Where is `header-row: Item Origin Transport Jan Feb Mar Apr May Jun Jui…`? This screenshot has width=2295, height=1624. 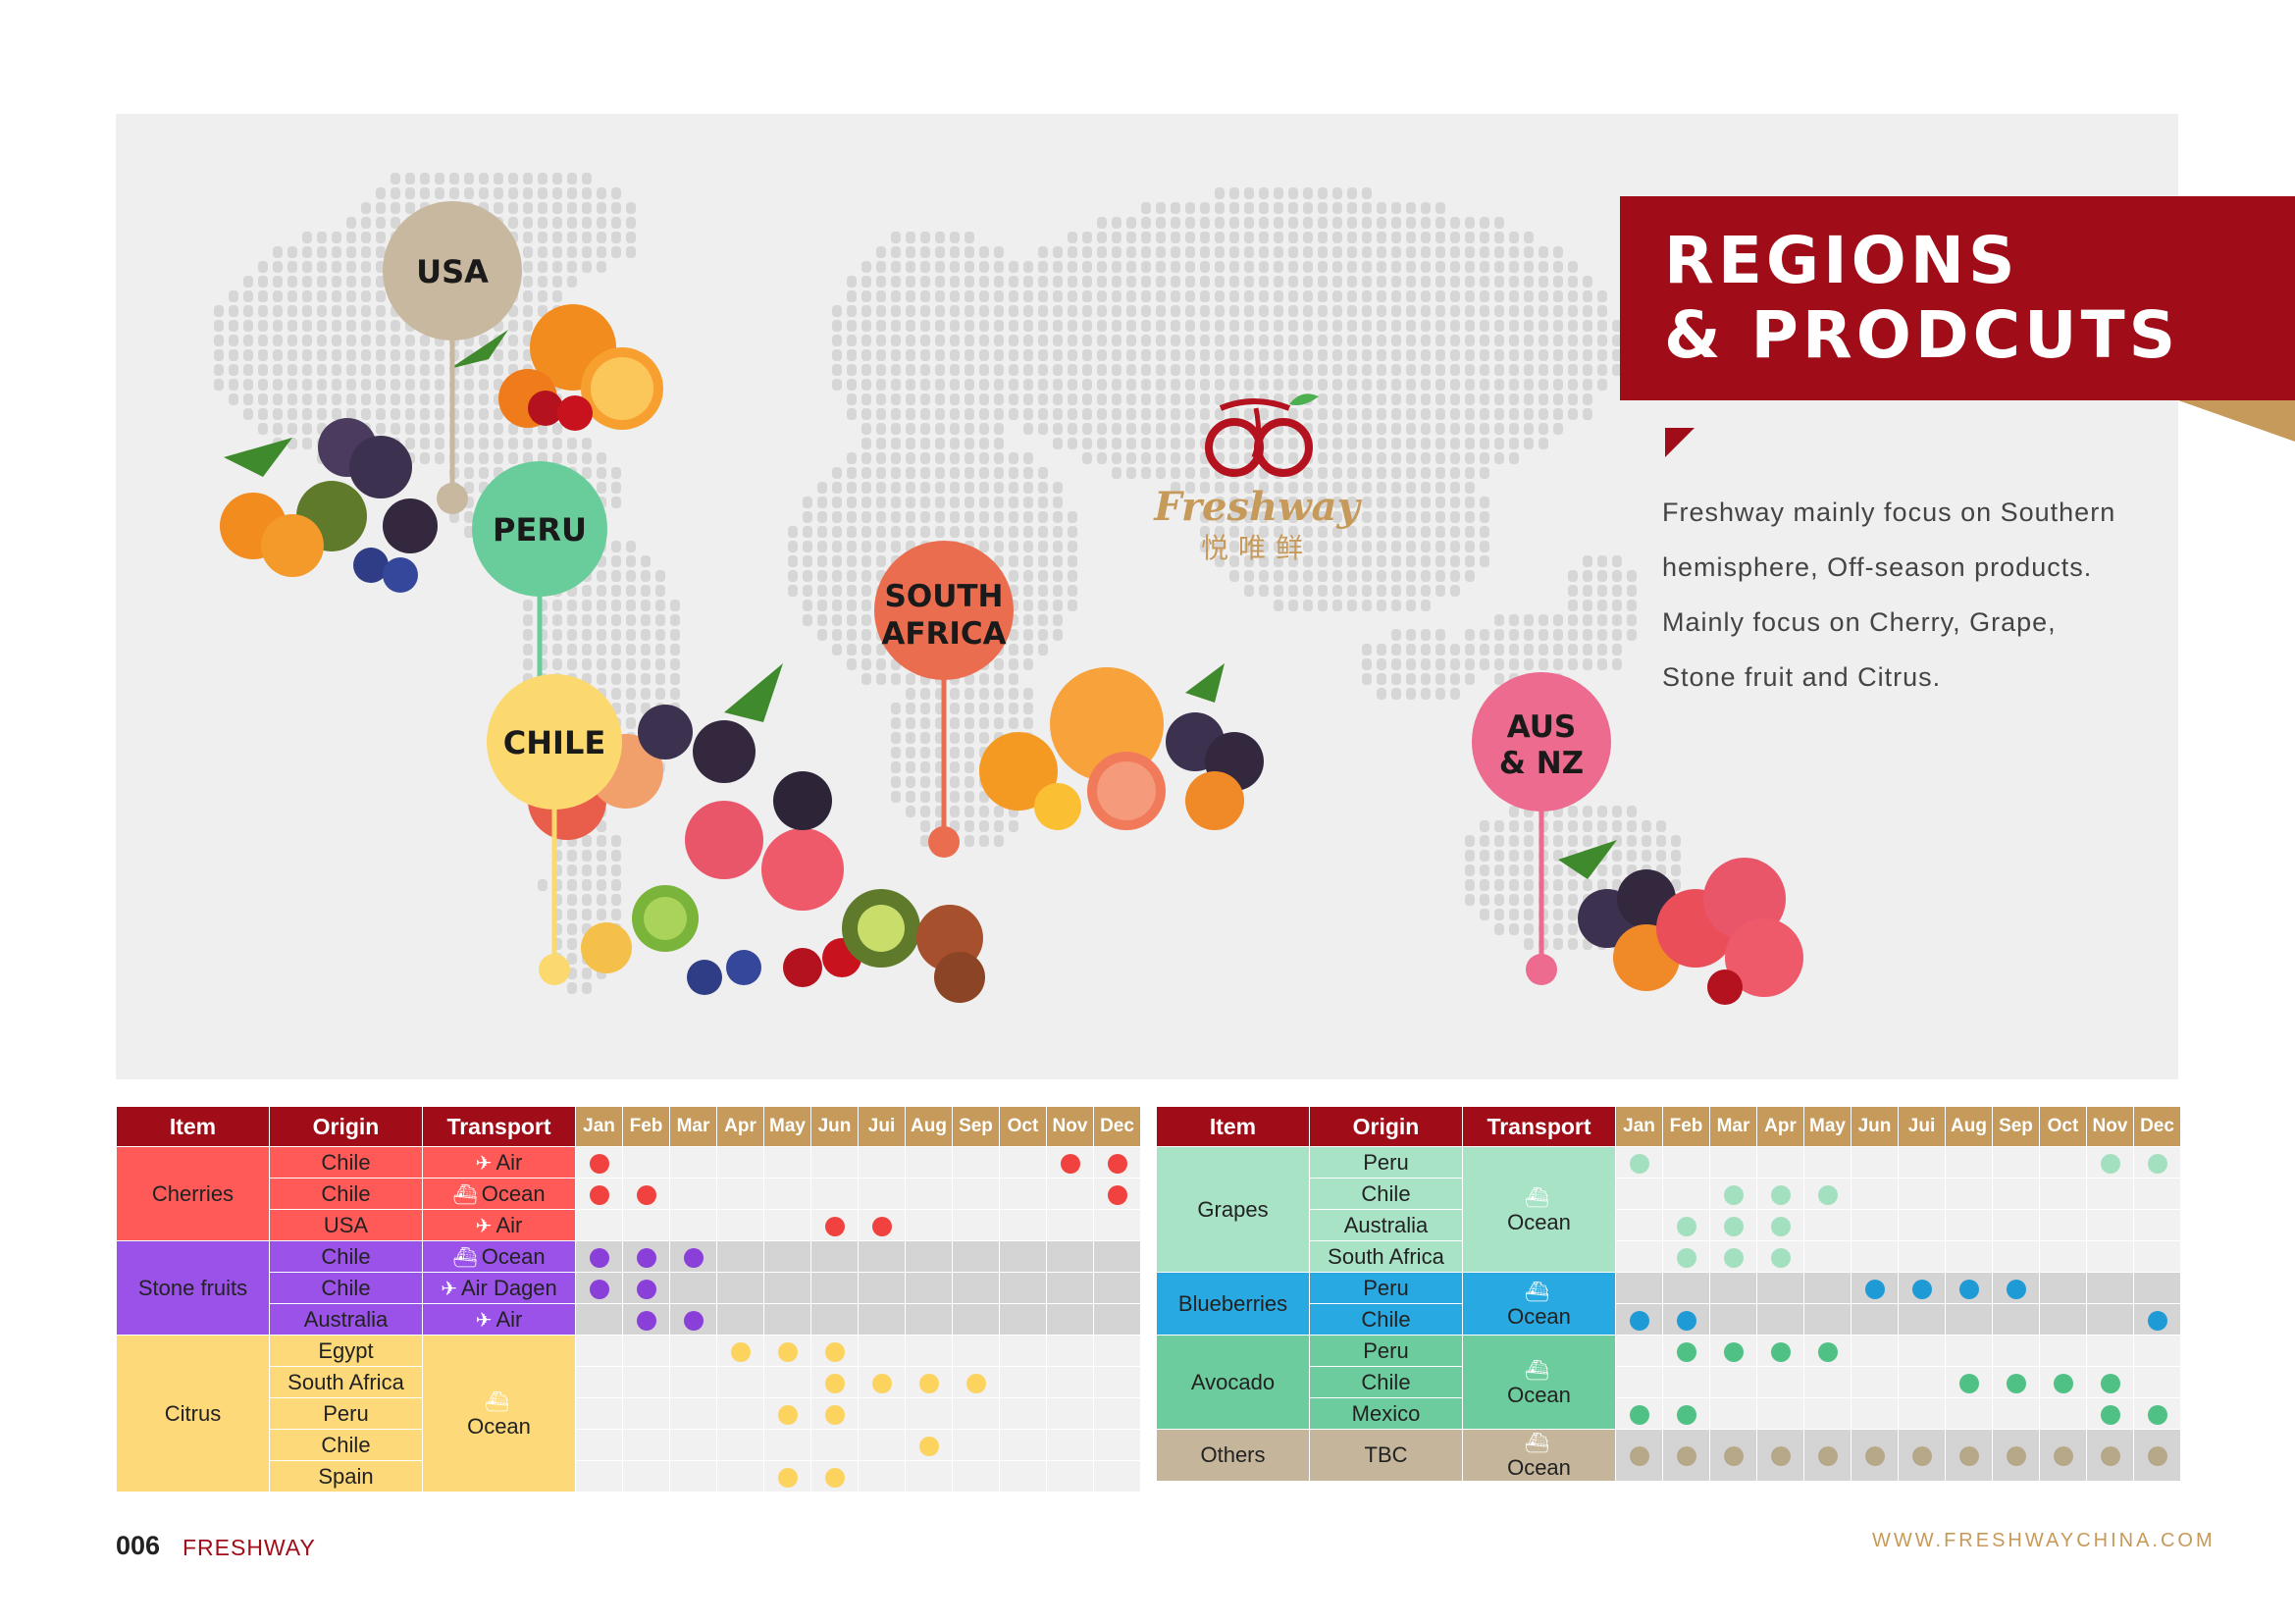
header-row: Item Origin Transport Jan Feb Mar Apr May Jun Jui… is located at coordinates (629, 1126).